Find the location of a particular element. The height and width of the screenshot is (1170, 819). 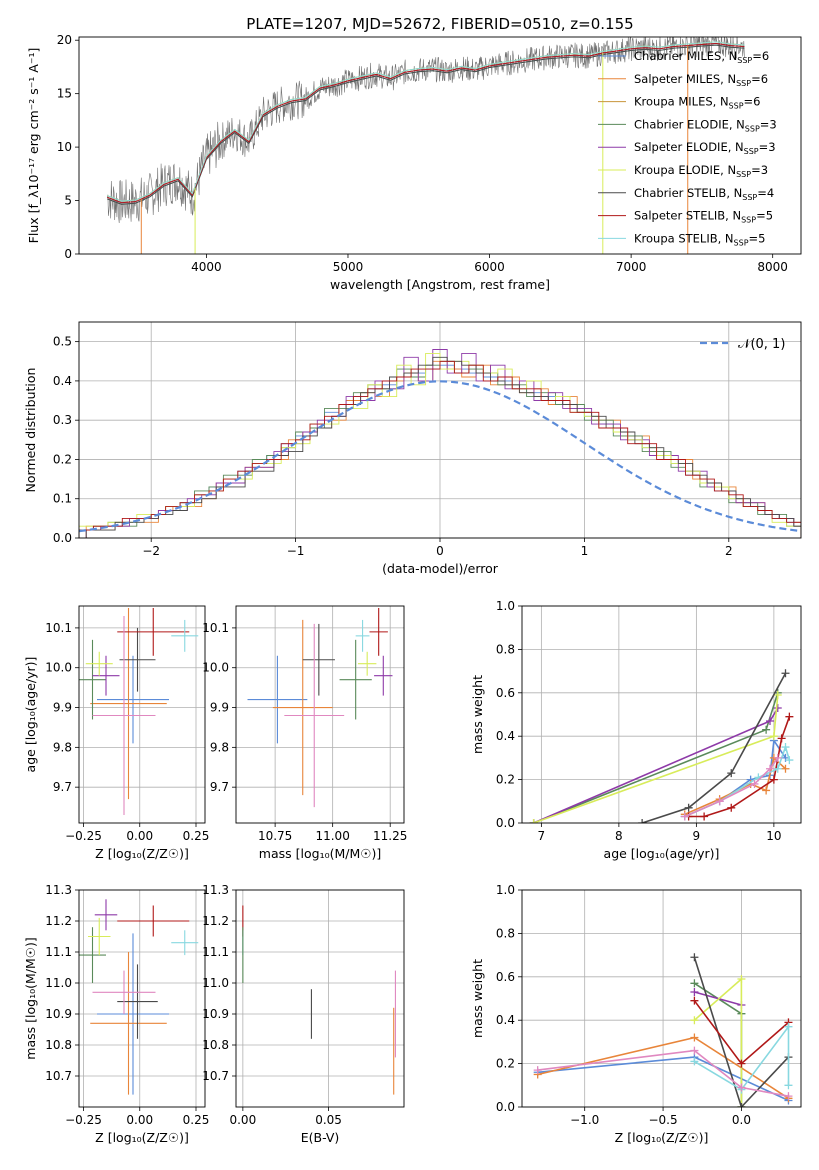

y-tick-label: 0.0 is located at coordinates (505, 823).